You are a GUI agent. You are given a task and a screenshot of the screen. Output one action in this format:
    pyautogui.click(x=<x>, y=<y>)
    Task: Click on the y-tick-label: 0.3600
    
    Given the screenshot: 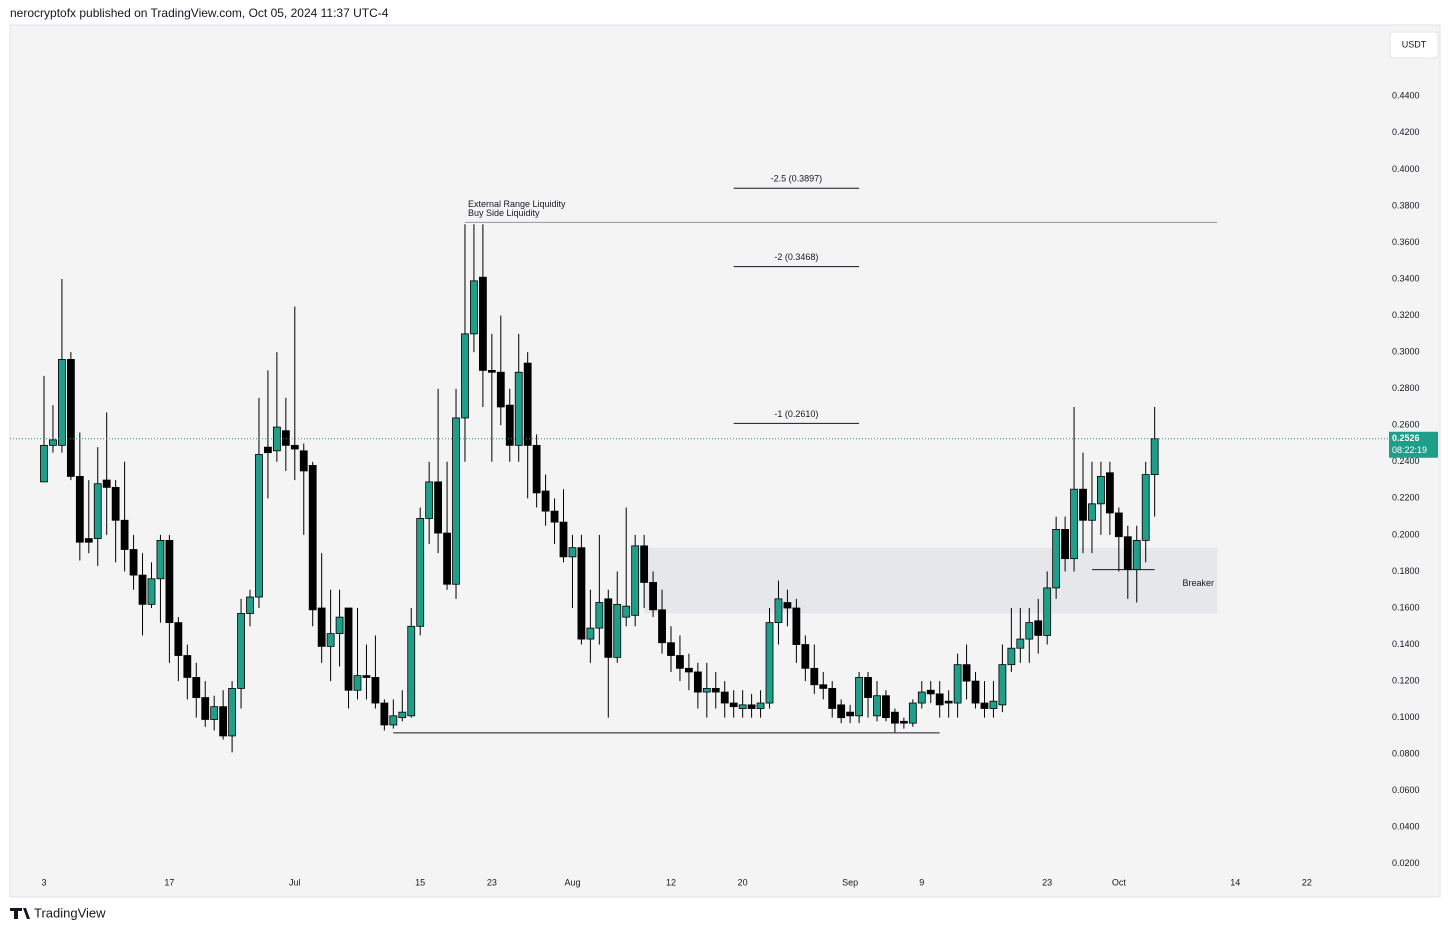 What is the action you would take?
    pyautogui.click(x=1406, y=242)
    